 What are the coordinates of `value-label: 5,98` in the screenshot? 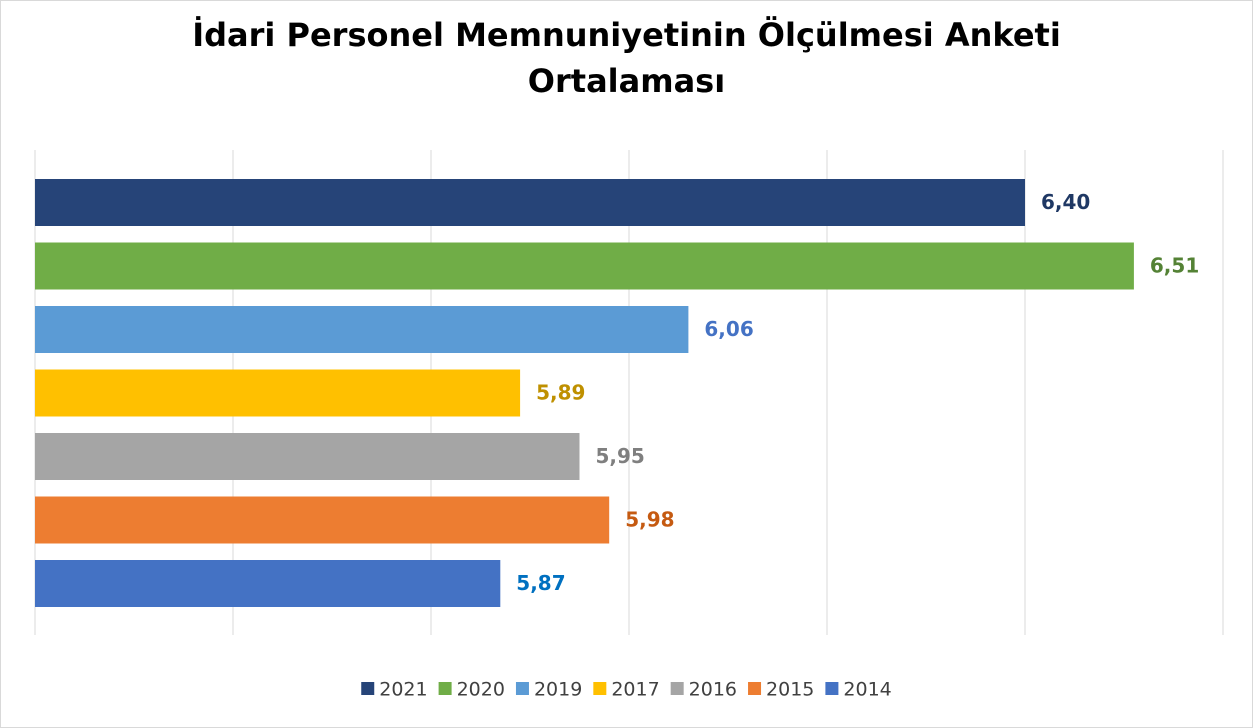 It's located at (649, 520).